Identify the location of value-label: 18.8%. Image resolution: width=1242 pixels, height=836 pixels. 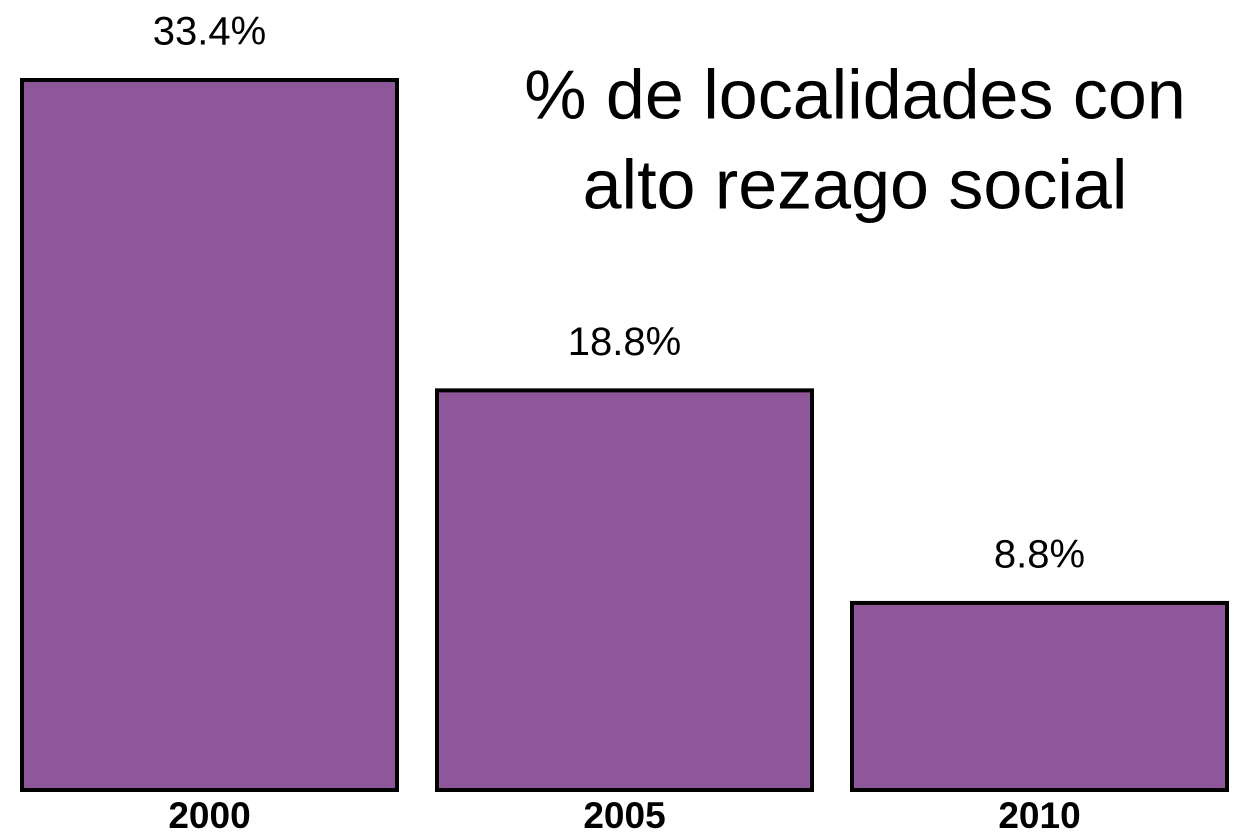
(624, 342).